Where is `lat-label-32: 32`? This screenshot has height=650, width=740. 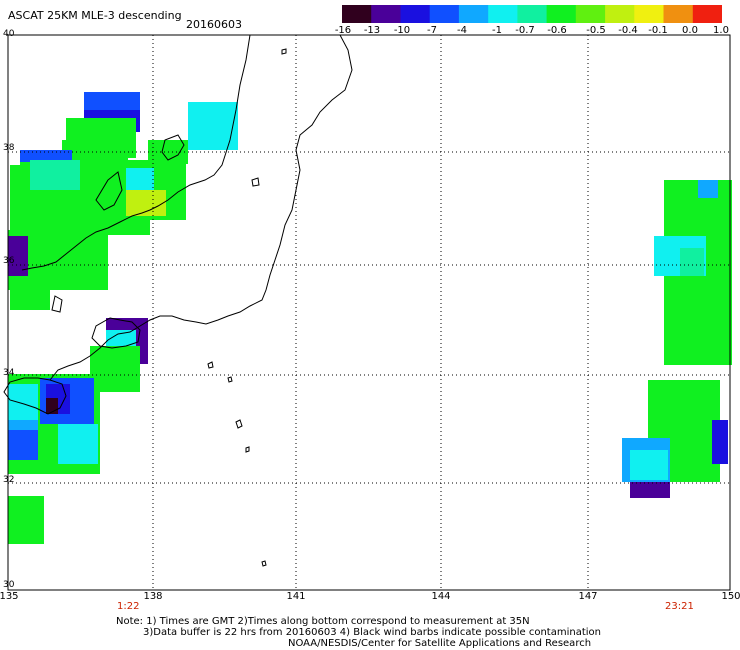 lat-label-32: 32 is located at coordinates (9, 480).